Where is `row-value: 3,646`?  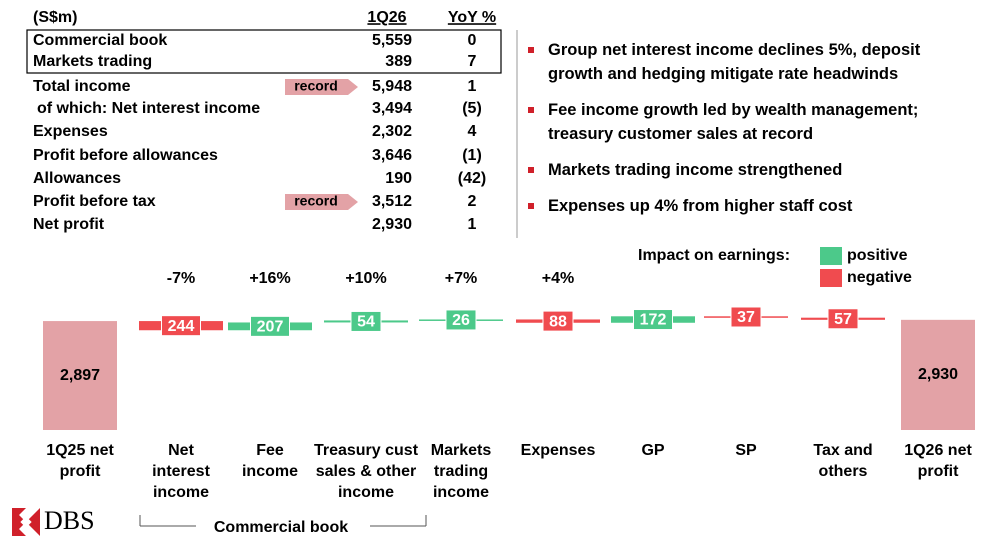 row-value: 3,646 is located at coordinates (392, 155).